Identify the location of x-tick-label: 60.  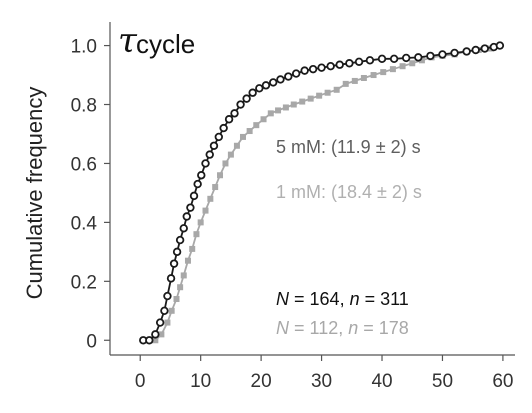
(502, 381).